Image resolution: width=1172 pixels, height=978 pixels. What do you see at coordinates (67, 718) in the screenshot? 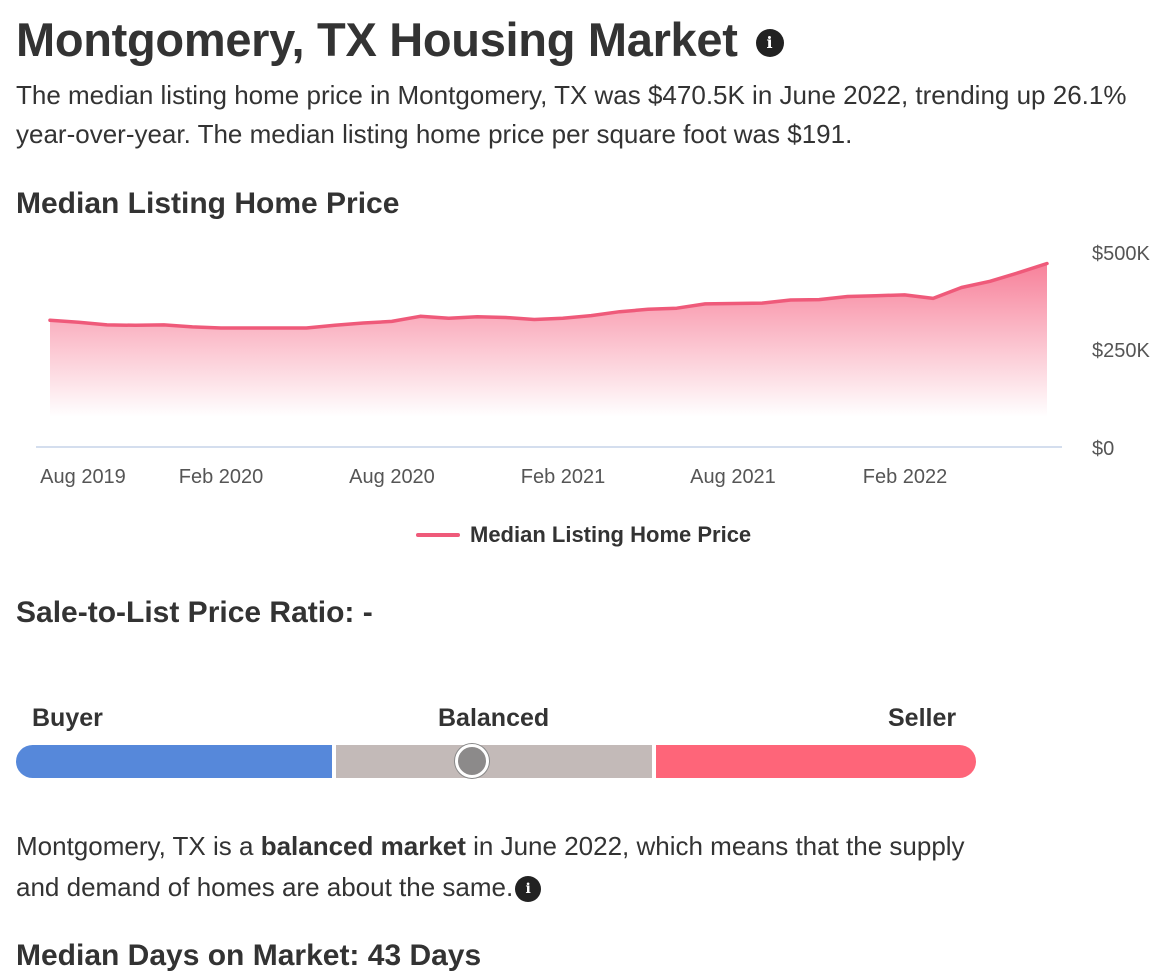
I see `buyer-label: Buyer` at bounding box center [67, 718].